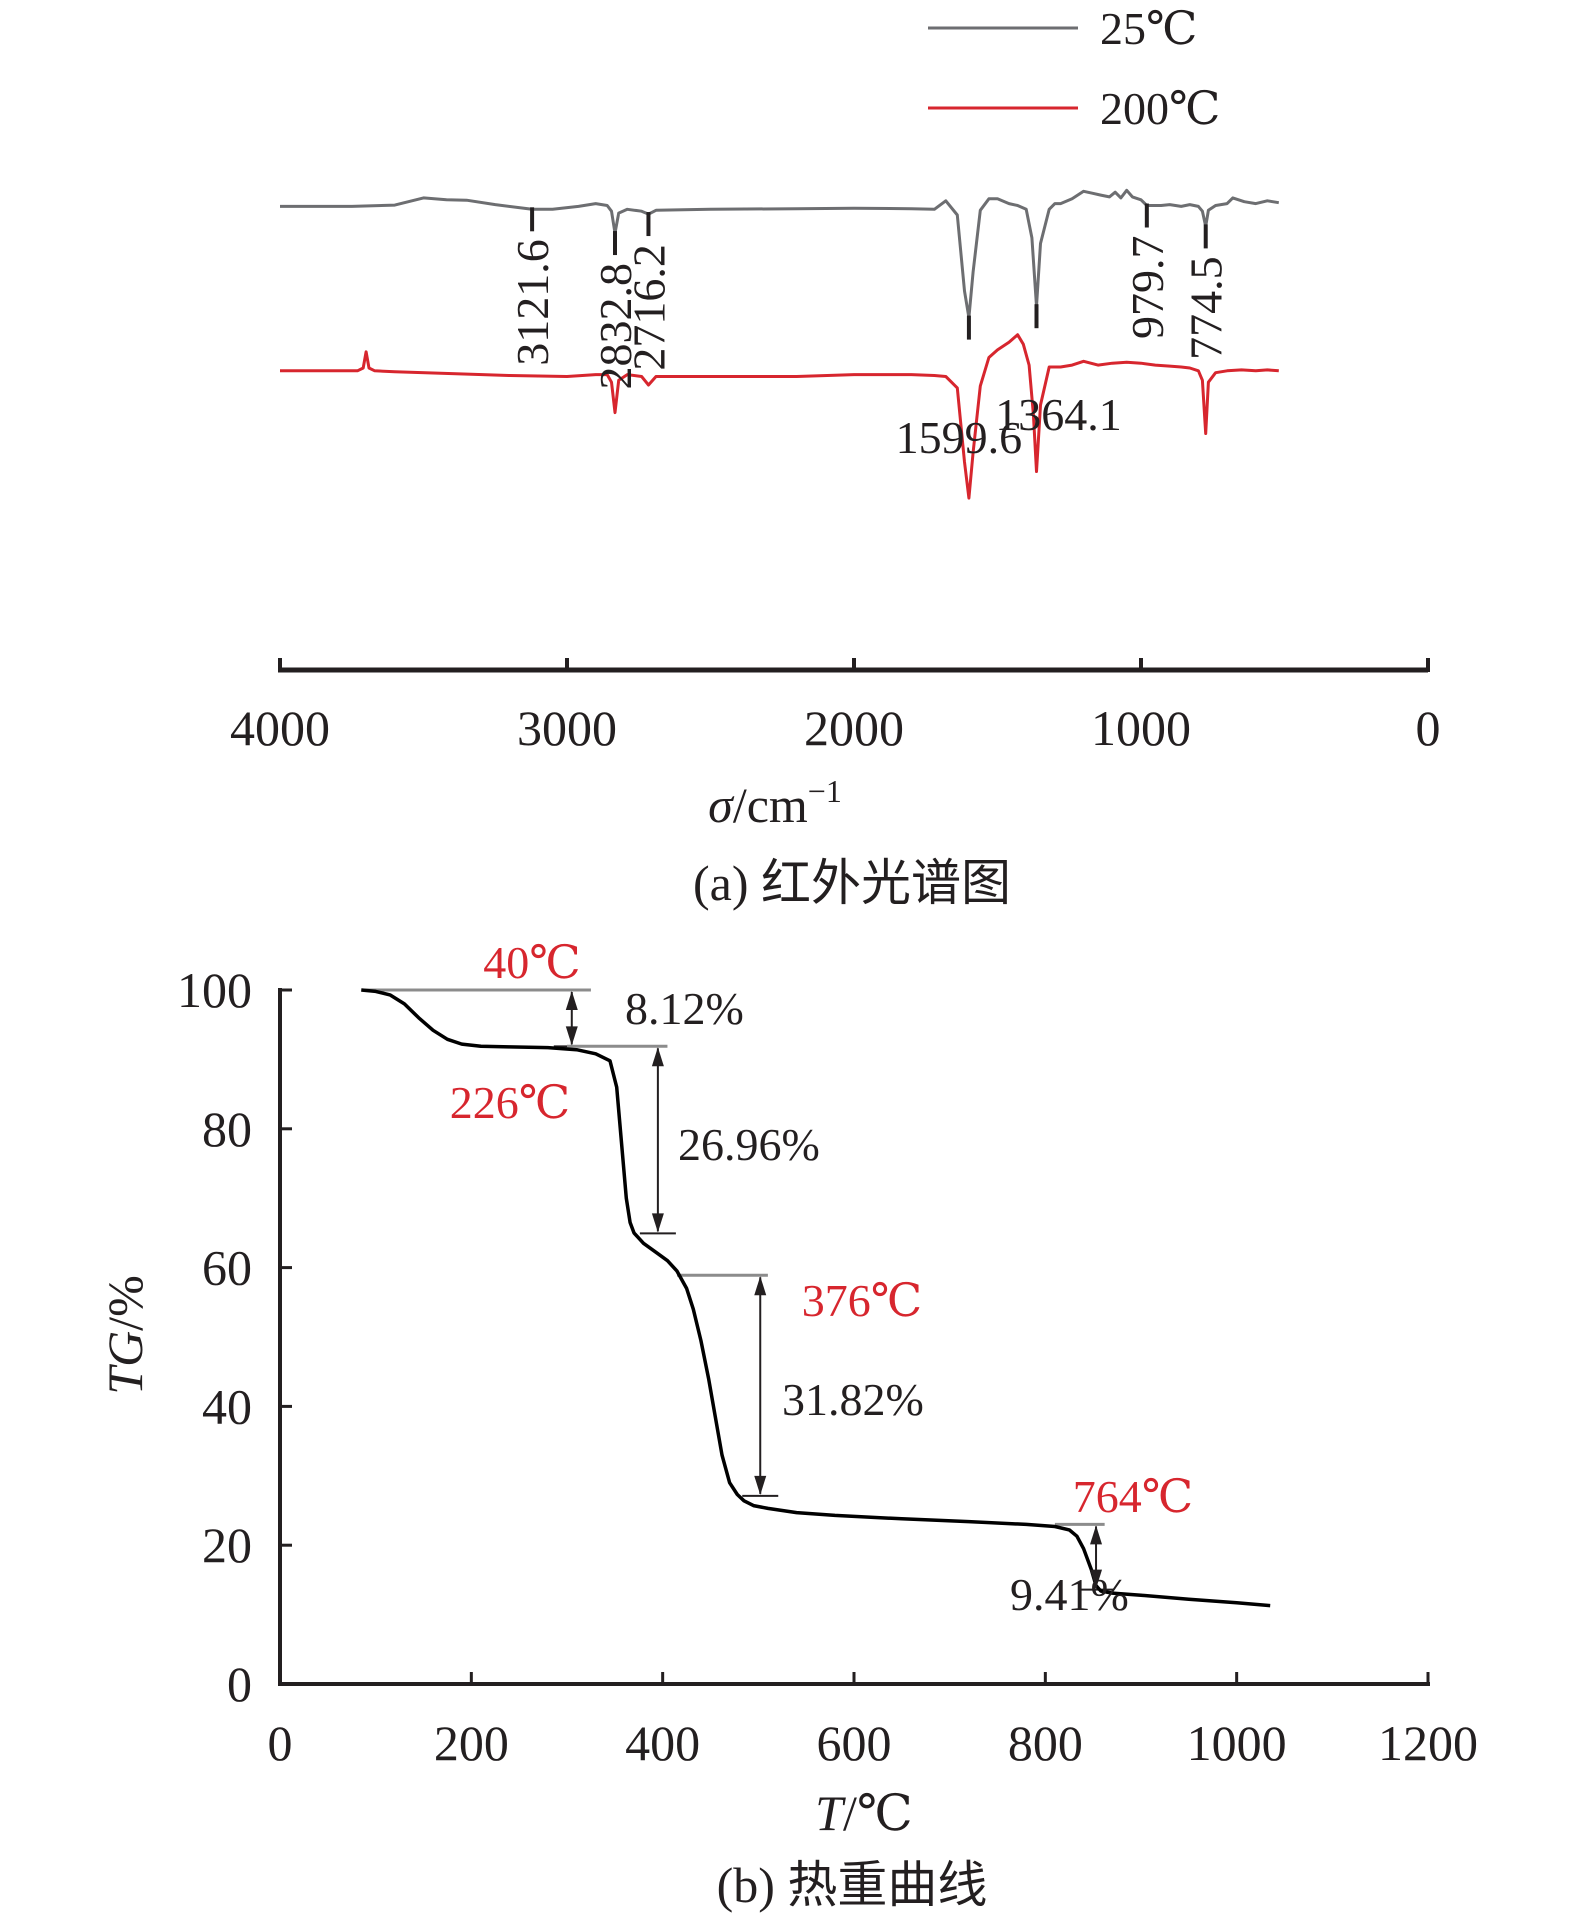 The width and height of the screenshot is (1575, 1920). I want to click on tg-temp-label-0: 40℃, so click(531, 962).